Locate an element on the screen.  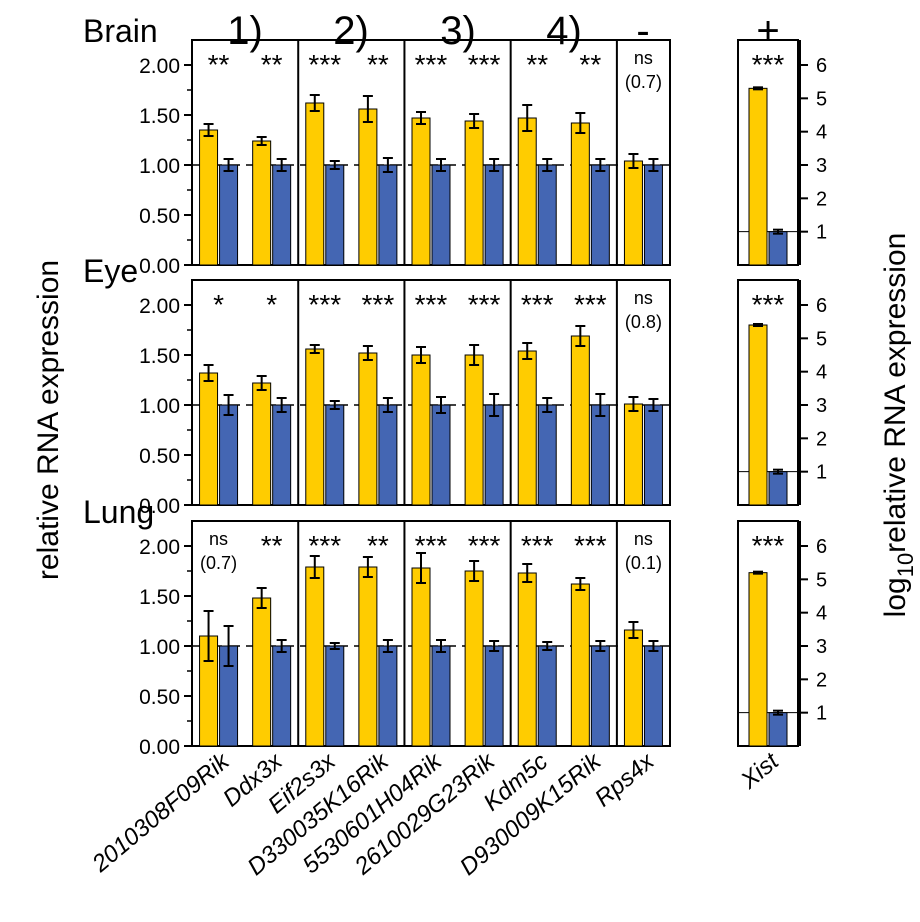
right-y-axis-title-suffix: relative RNA expression is located at coordinates (895, 393).